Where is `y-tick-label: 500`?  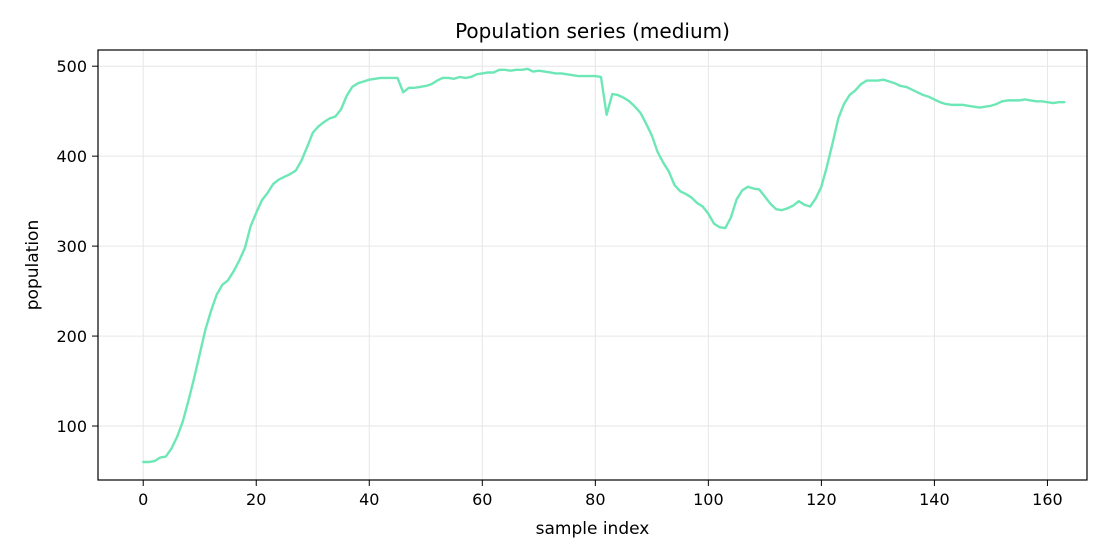
y-tick-label: 500 is located at coordinates (71, 66).